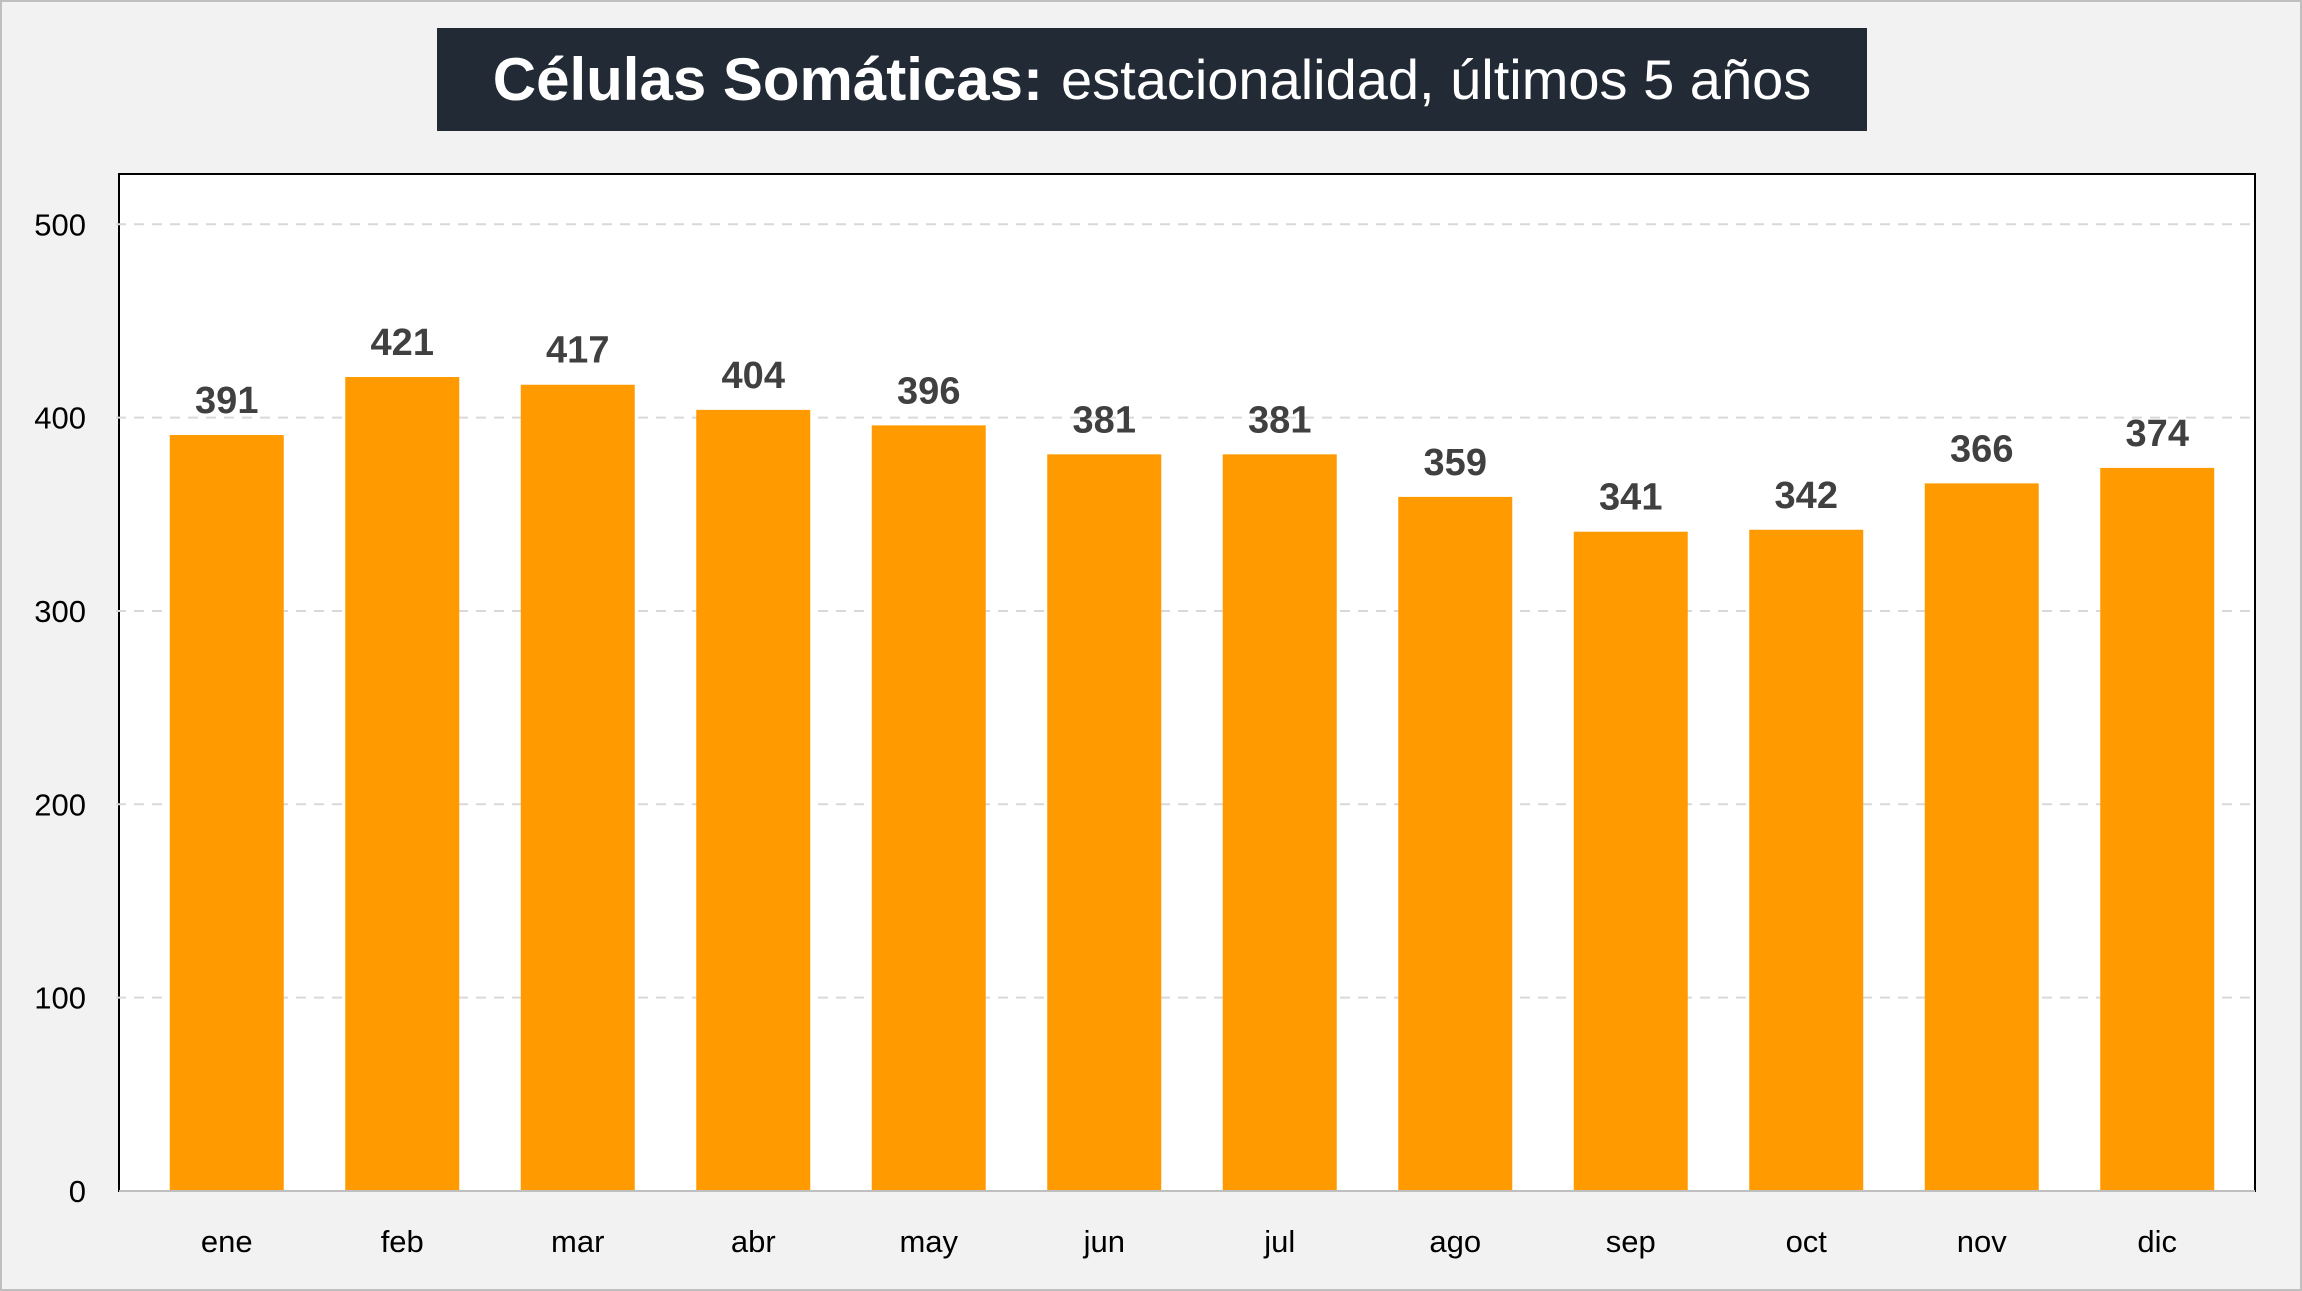 This screenshot has width=2302, height=1291. What do you see at coordinates (60, 708) in the screenshot?
I see `y-axis-ticks: 0 100 200 300 400 500` at bounding box center [60, 708].